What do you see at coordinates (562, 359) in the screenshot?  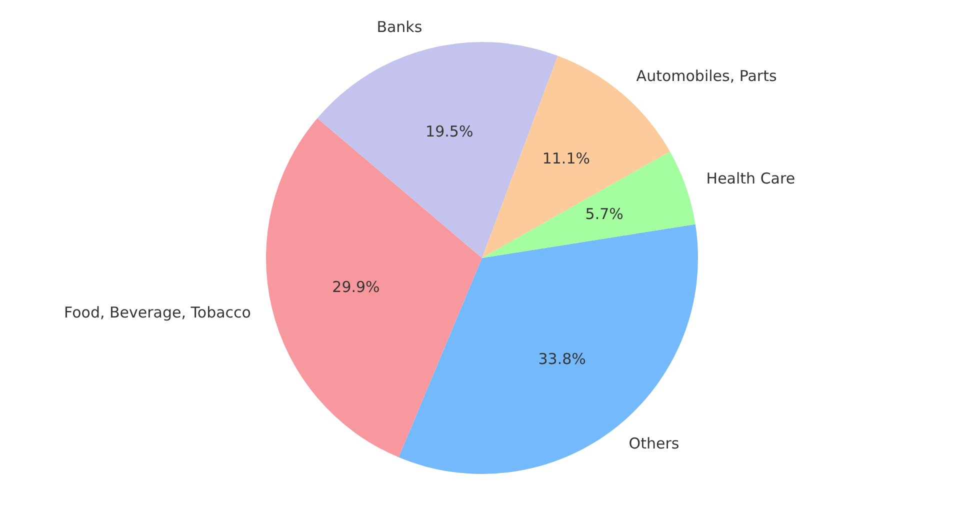 I see `data-label: 33.8%` at bounding box center [562, 359].